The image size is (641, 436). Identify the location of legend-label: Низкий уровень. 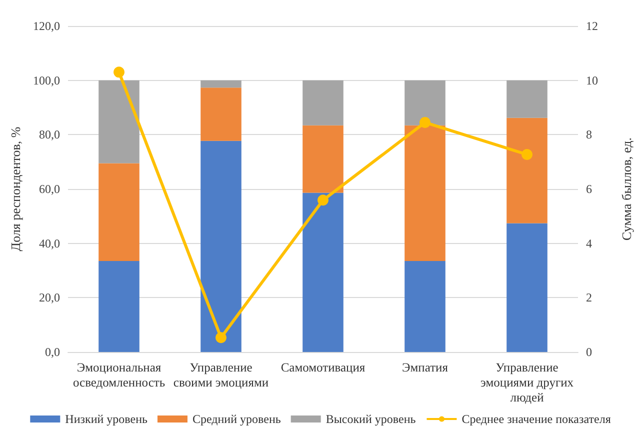
(106, 419).